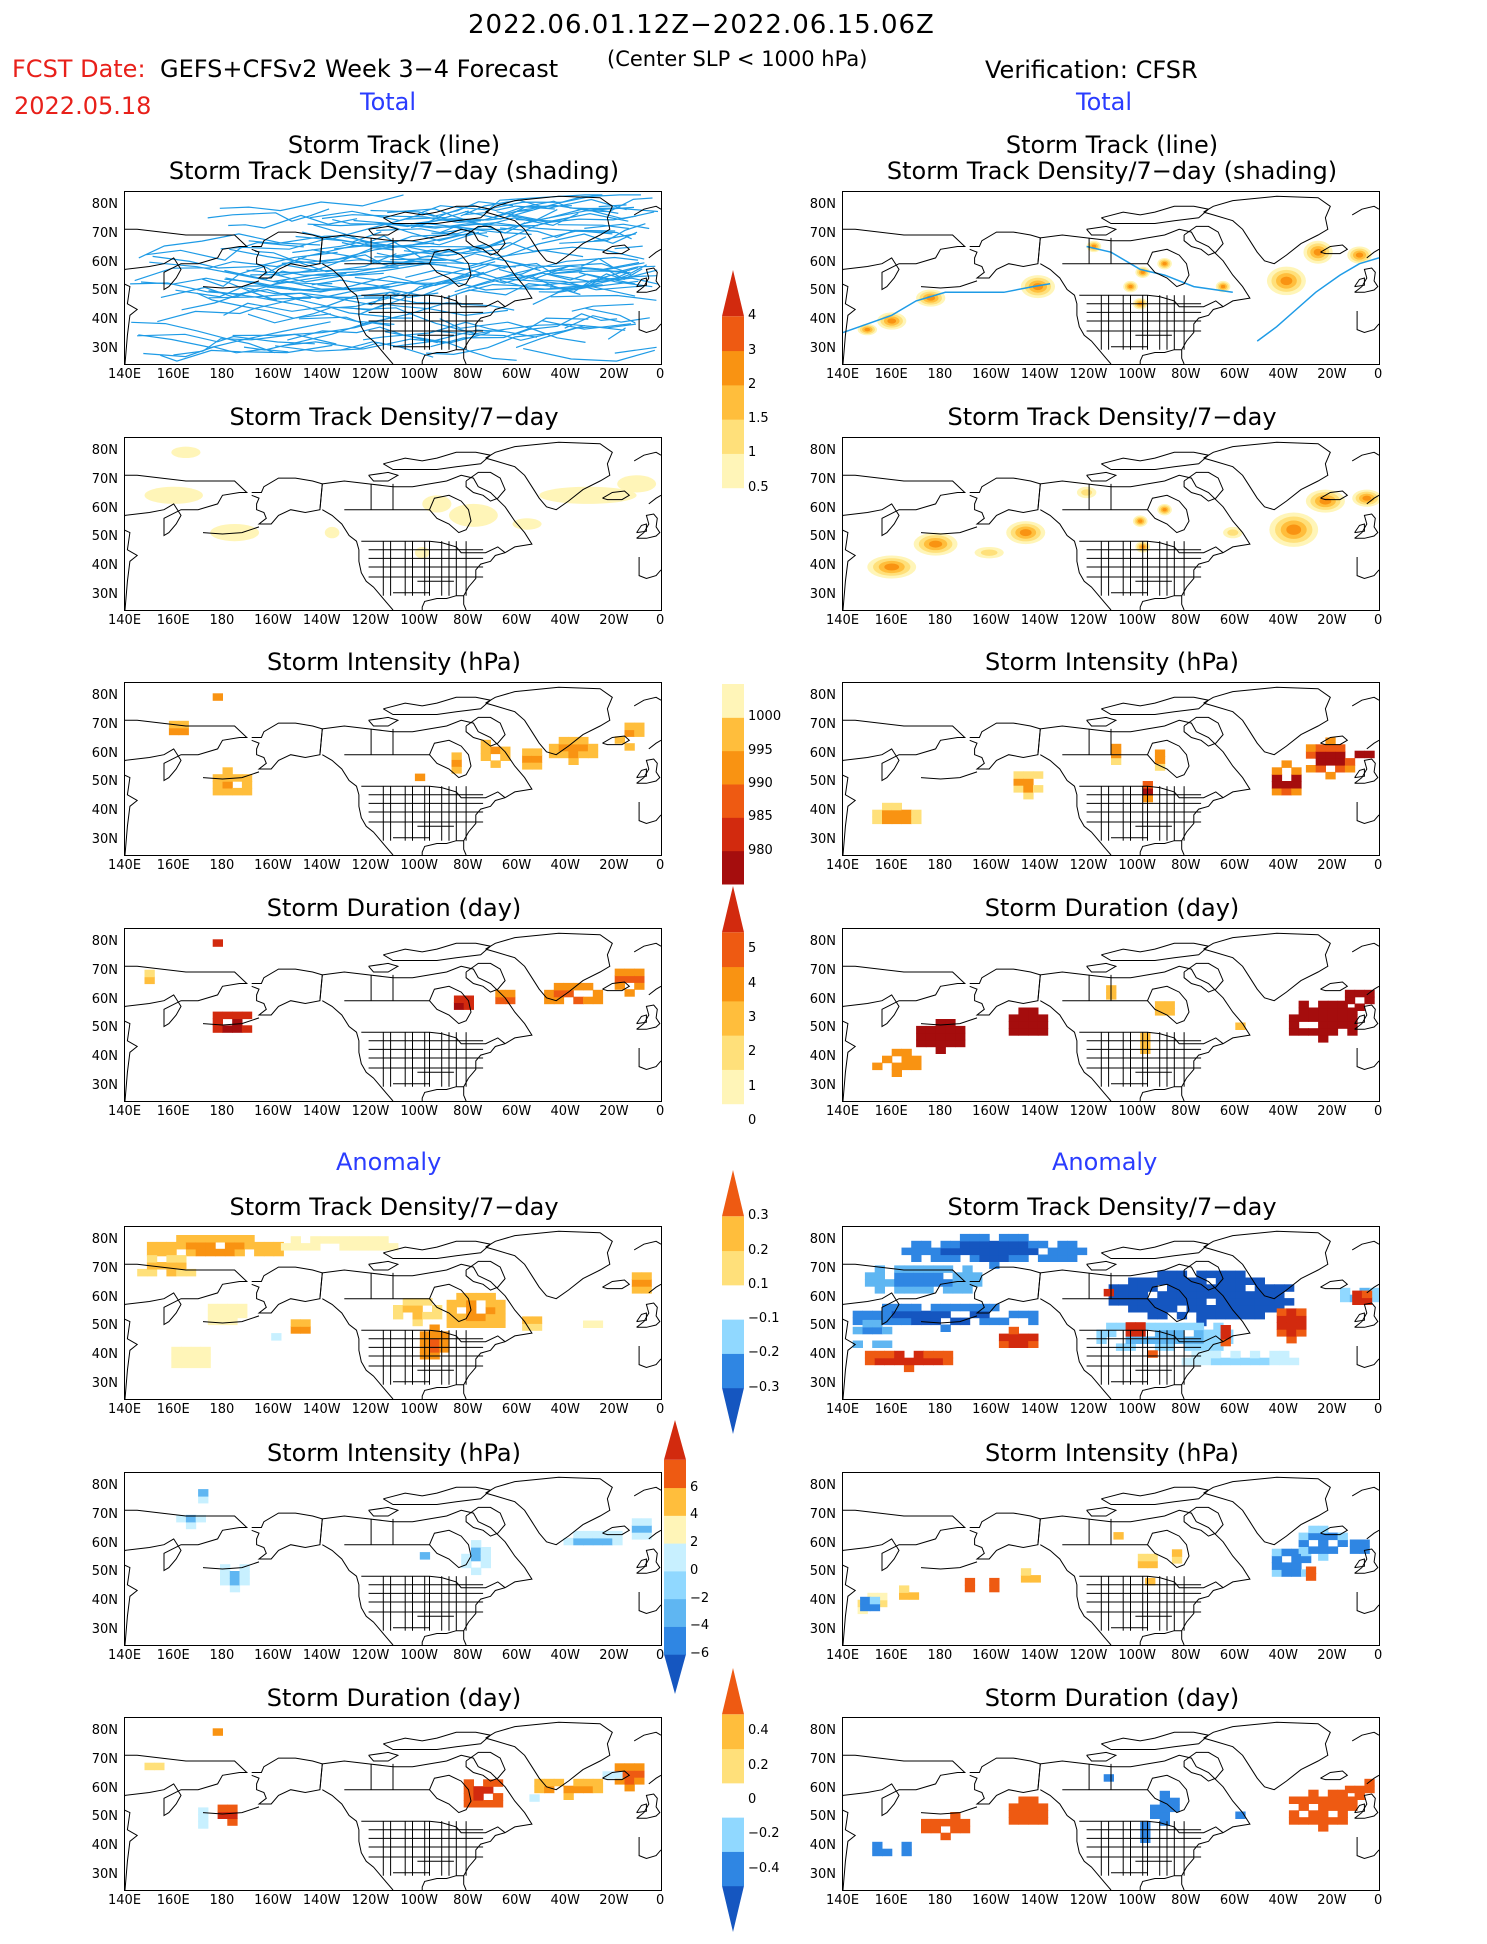  Describe the element at coordinates (104, 1817) in the screenshot. I see `lat-tick-label: 50N` at that location.